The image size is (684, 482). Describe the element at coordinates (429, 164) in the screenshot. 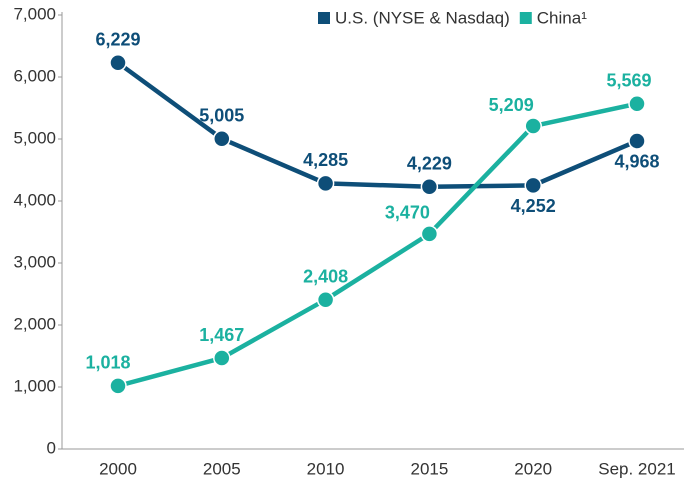

I see `value-label: 4,229` at that location.